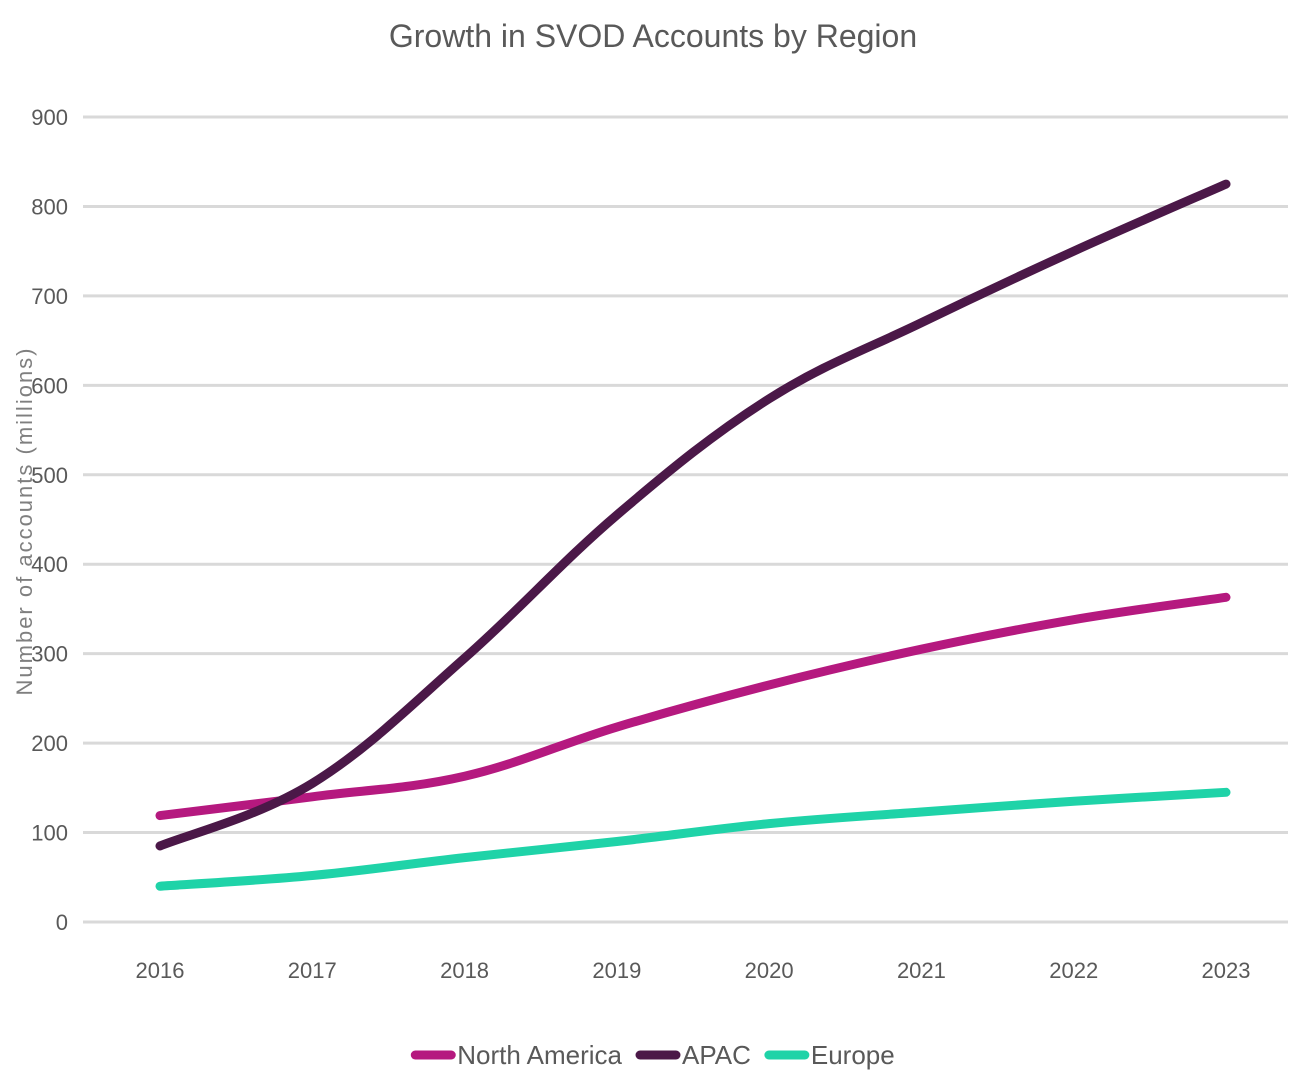 Image resolution: width=1290 pixels, height=1075 pixels. What do you see at coordinates (49, 385) in the screenshot?
I see `y-tick-label: 600` at bounding box center [49, 385].